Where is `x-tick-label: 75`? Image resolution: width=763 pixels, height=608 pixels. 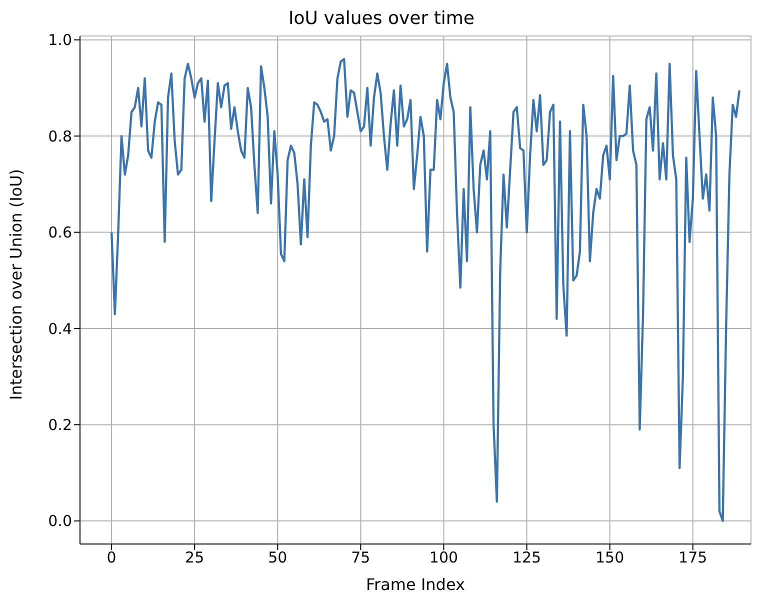 x-tick-label: 75 is located at coordinates (360, 557).